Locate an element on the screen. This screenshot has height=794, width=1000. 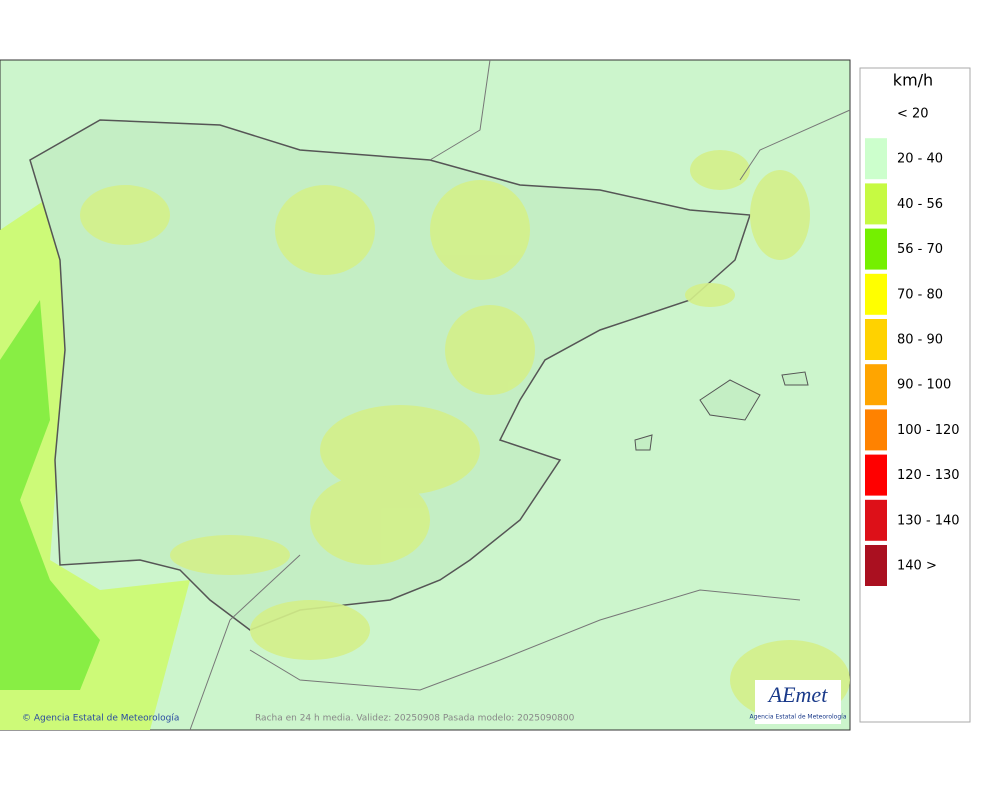
logo: AEmet Agencia Estatal de Meteorología is located at coordinates (798, 702).